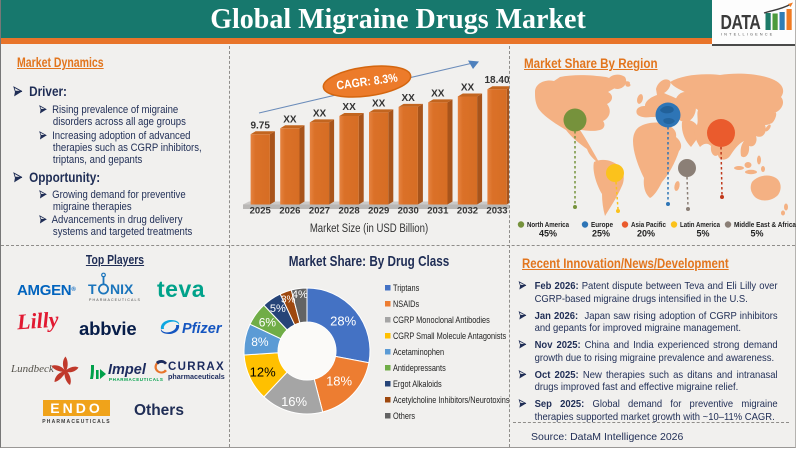 The height and width of the screenshot is (452, 800). What do you see at coordinates (343, 321) in the screenshot?
I see `svg-text: 28%` at bounding box center [343, 321].